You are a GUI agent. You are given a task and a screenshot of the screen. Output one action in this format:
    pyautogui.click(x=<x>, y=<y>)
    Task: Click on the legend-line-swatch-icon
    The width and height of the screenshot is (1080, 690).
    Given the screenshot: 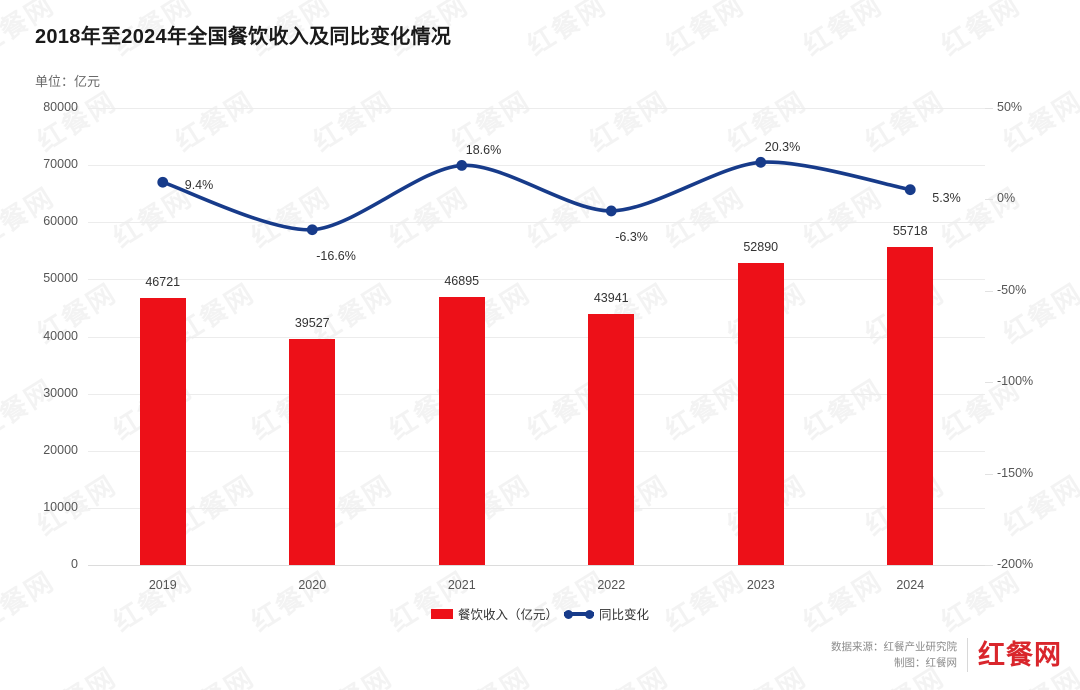 What is the action you would take?
    pyautogui.click(x=579, y=613)
    